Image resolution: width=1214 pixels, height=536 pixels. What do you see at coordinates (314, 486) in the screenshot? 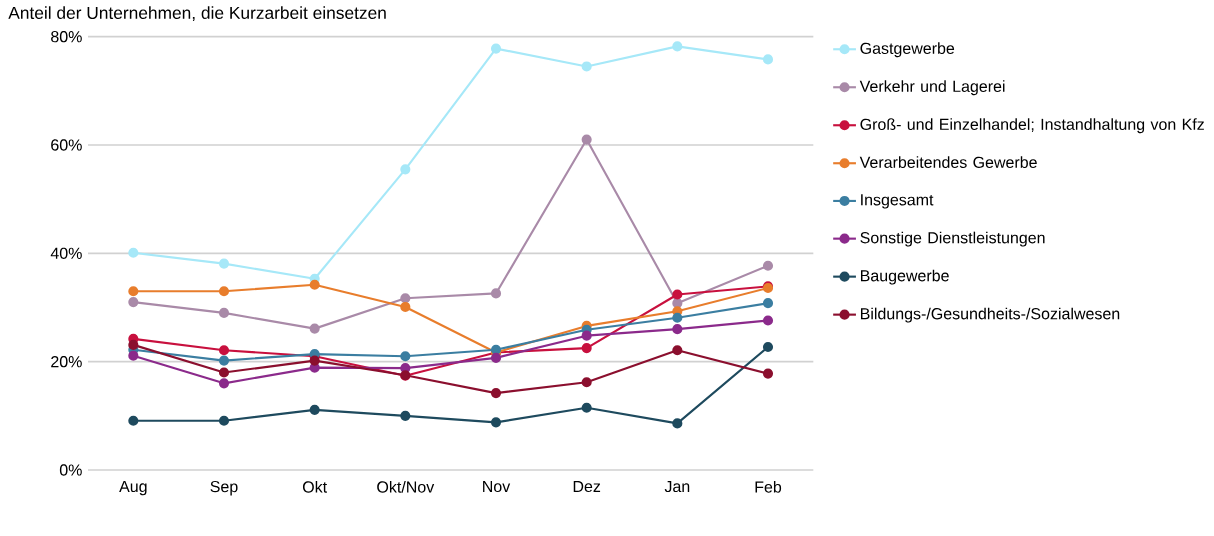
I see `x-tick-label: Okt` at bounding box center [314, 486].